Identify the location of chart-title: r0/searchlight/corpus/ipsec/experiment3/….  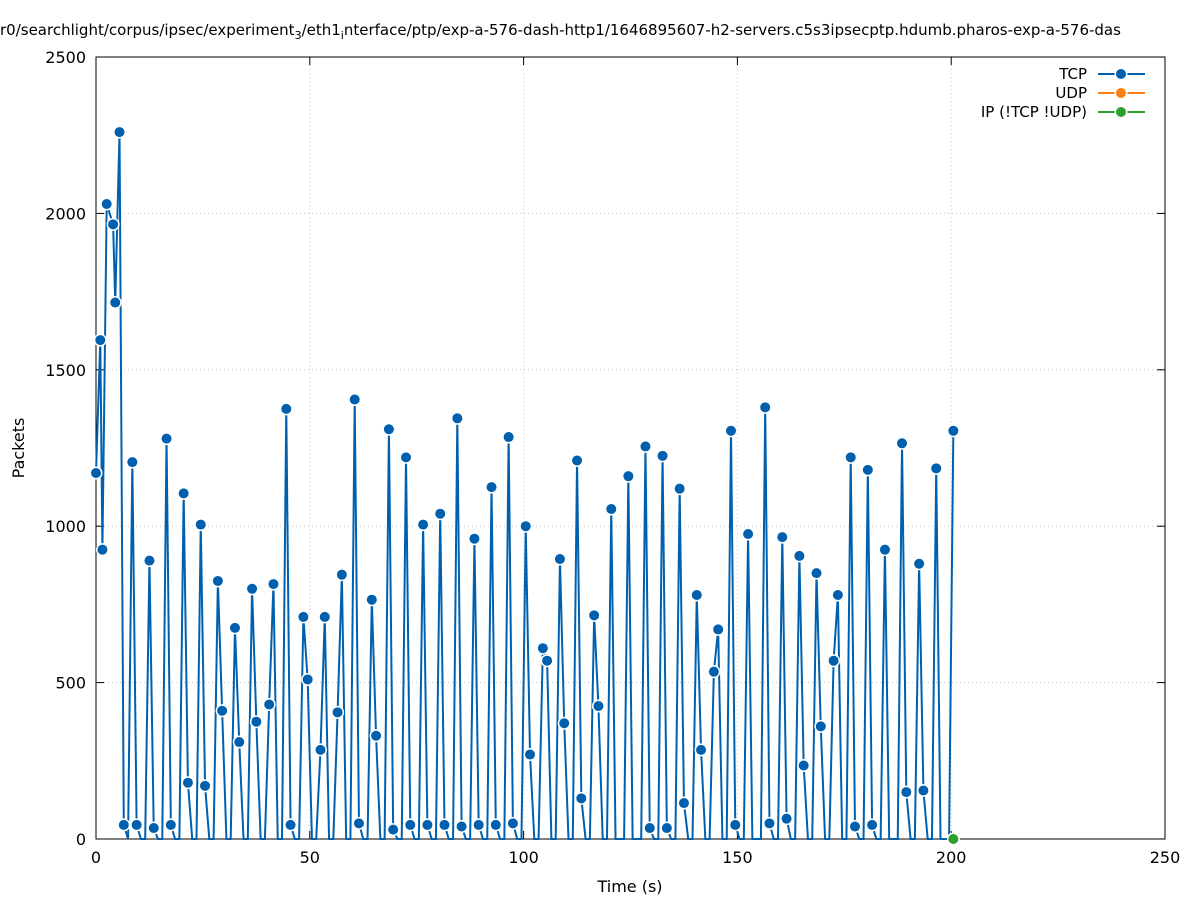
(560, 31).